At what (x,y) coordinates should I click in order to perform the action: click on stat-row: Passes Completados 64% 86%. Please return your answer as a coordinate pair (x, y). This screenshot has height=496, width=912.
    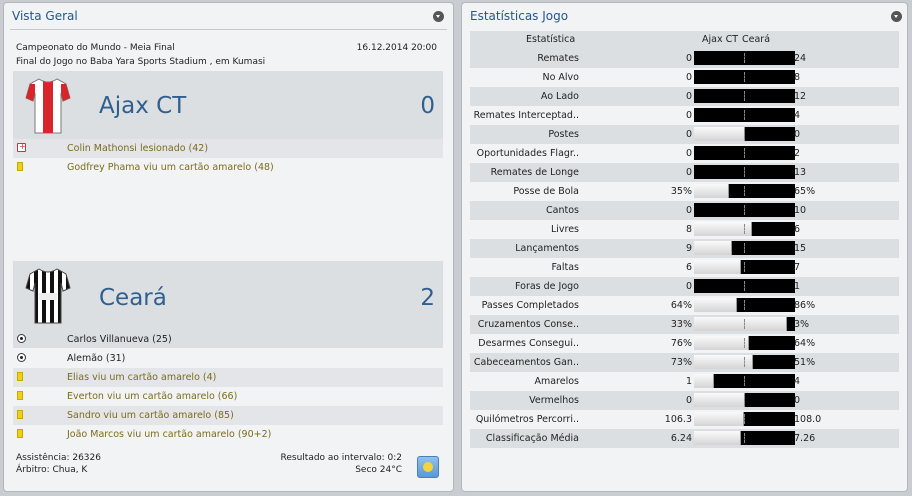
    Looking at the image, I should click on (684, 305).